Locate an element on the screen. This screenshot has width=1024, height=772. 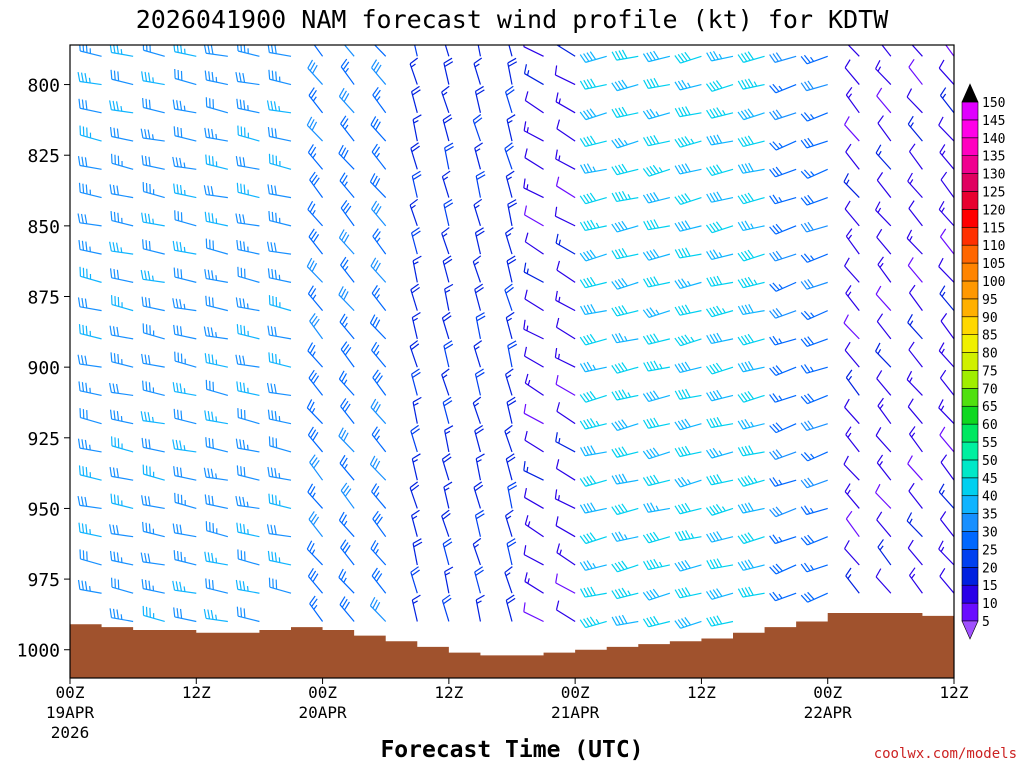
colorbar-label: 20 is located at coordinates (990, 568).